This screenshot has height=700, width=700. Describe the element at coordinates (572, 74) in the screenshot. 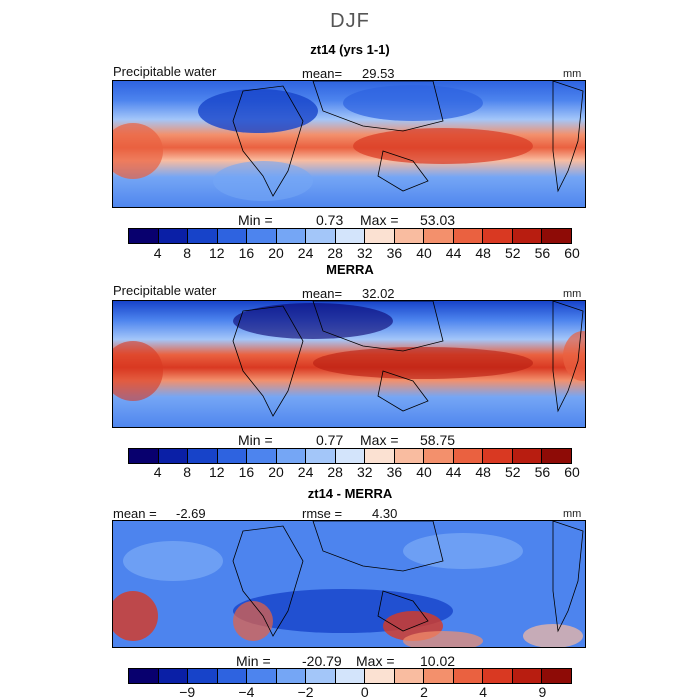

I see `panel1-units: mm` at that location.